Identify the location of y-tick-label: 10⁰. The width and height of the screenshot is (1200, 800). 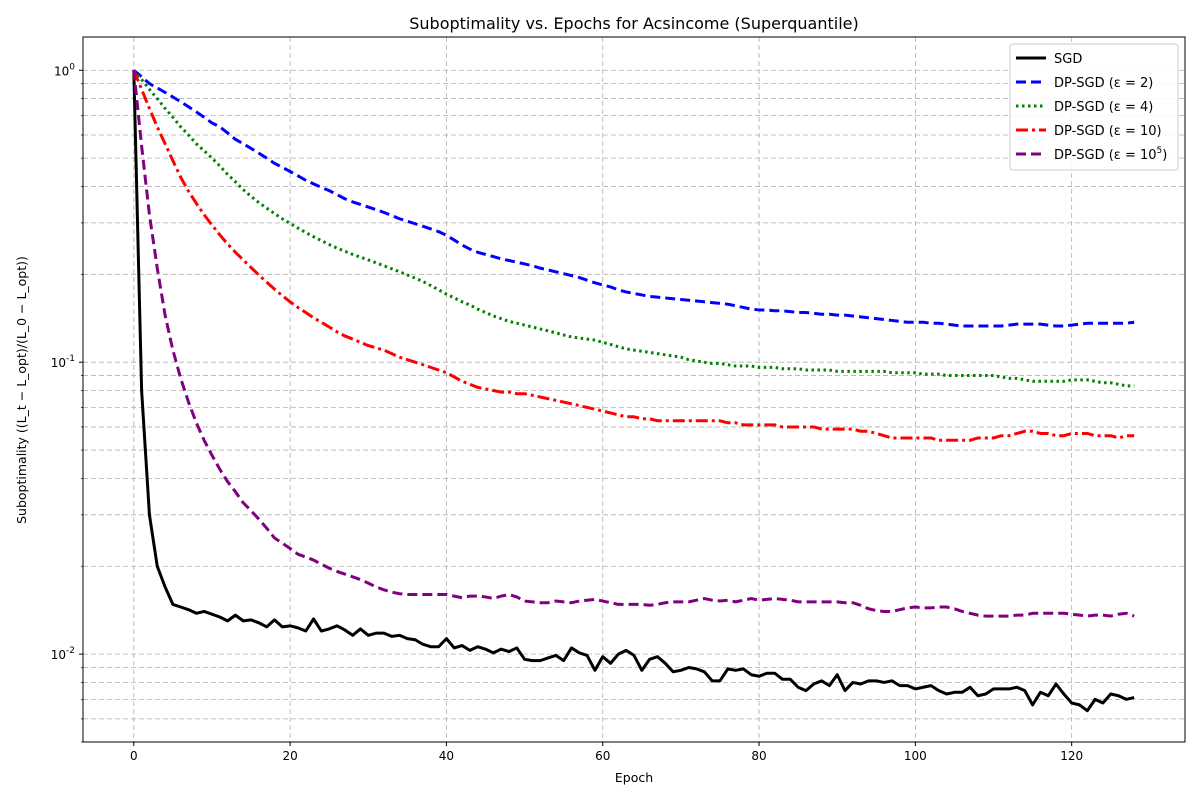
(64, 70).